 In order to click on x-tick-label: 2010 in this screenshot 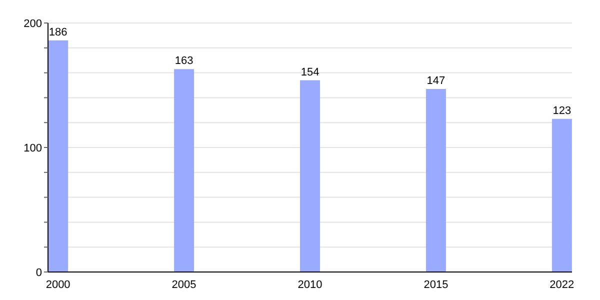, I will do `click(310, 284)`.